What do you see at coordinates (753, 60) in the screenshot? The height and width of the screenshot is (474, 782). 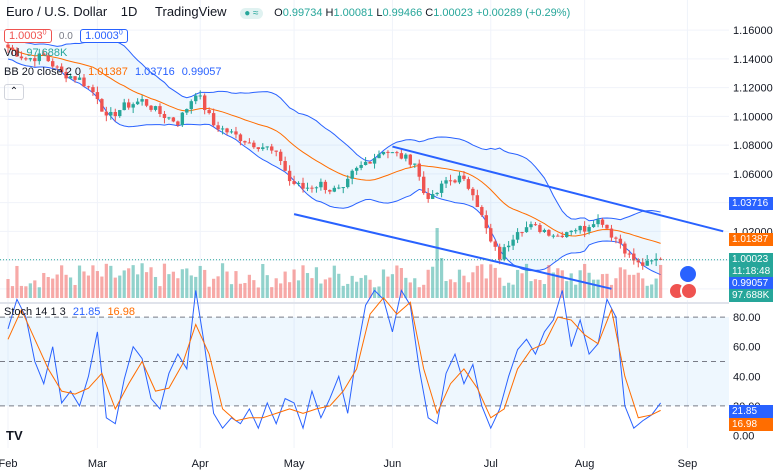 I see `price-tick-label: 1.14000` at bounding box center [753, 60].